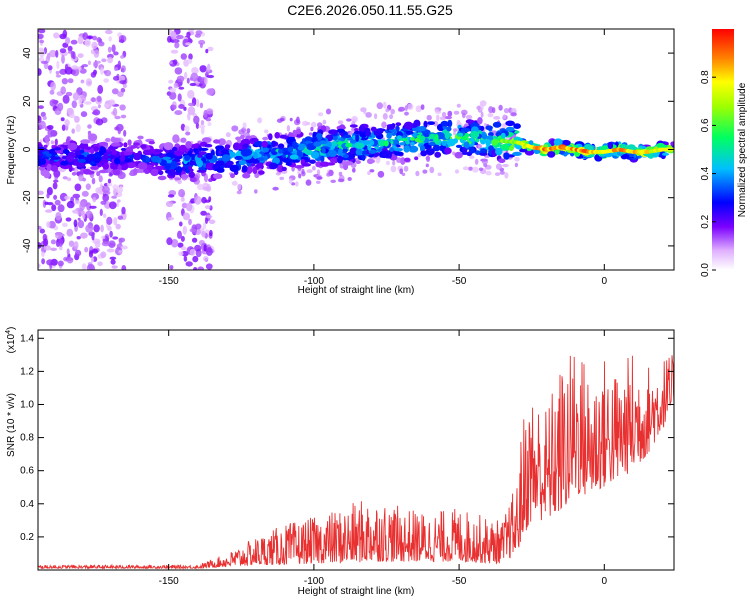 The width and height of the screenshot is (750, 600). What do you see at coordinates (169, 581) in the screenshot?
I see `x-tick-label: -150` at bounding box center [169, 581].